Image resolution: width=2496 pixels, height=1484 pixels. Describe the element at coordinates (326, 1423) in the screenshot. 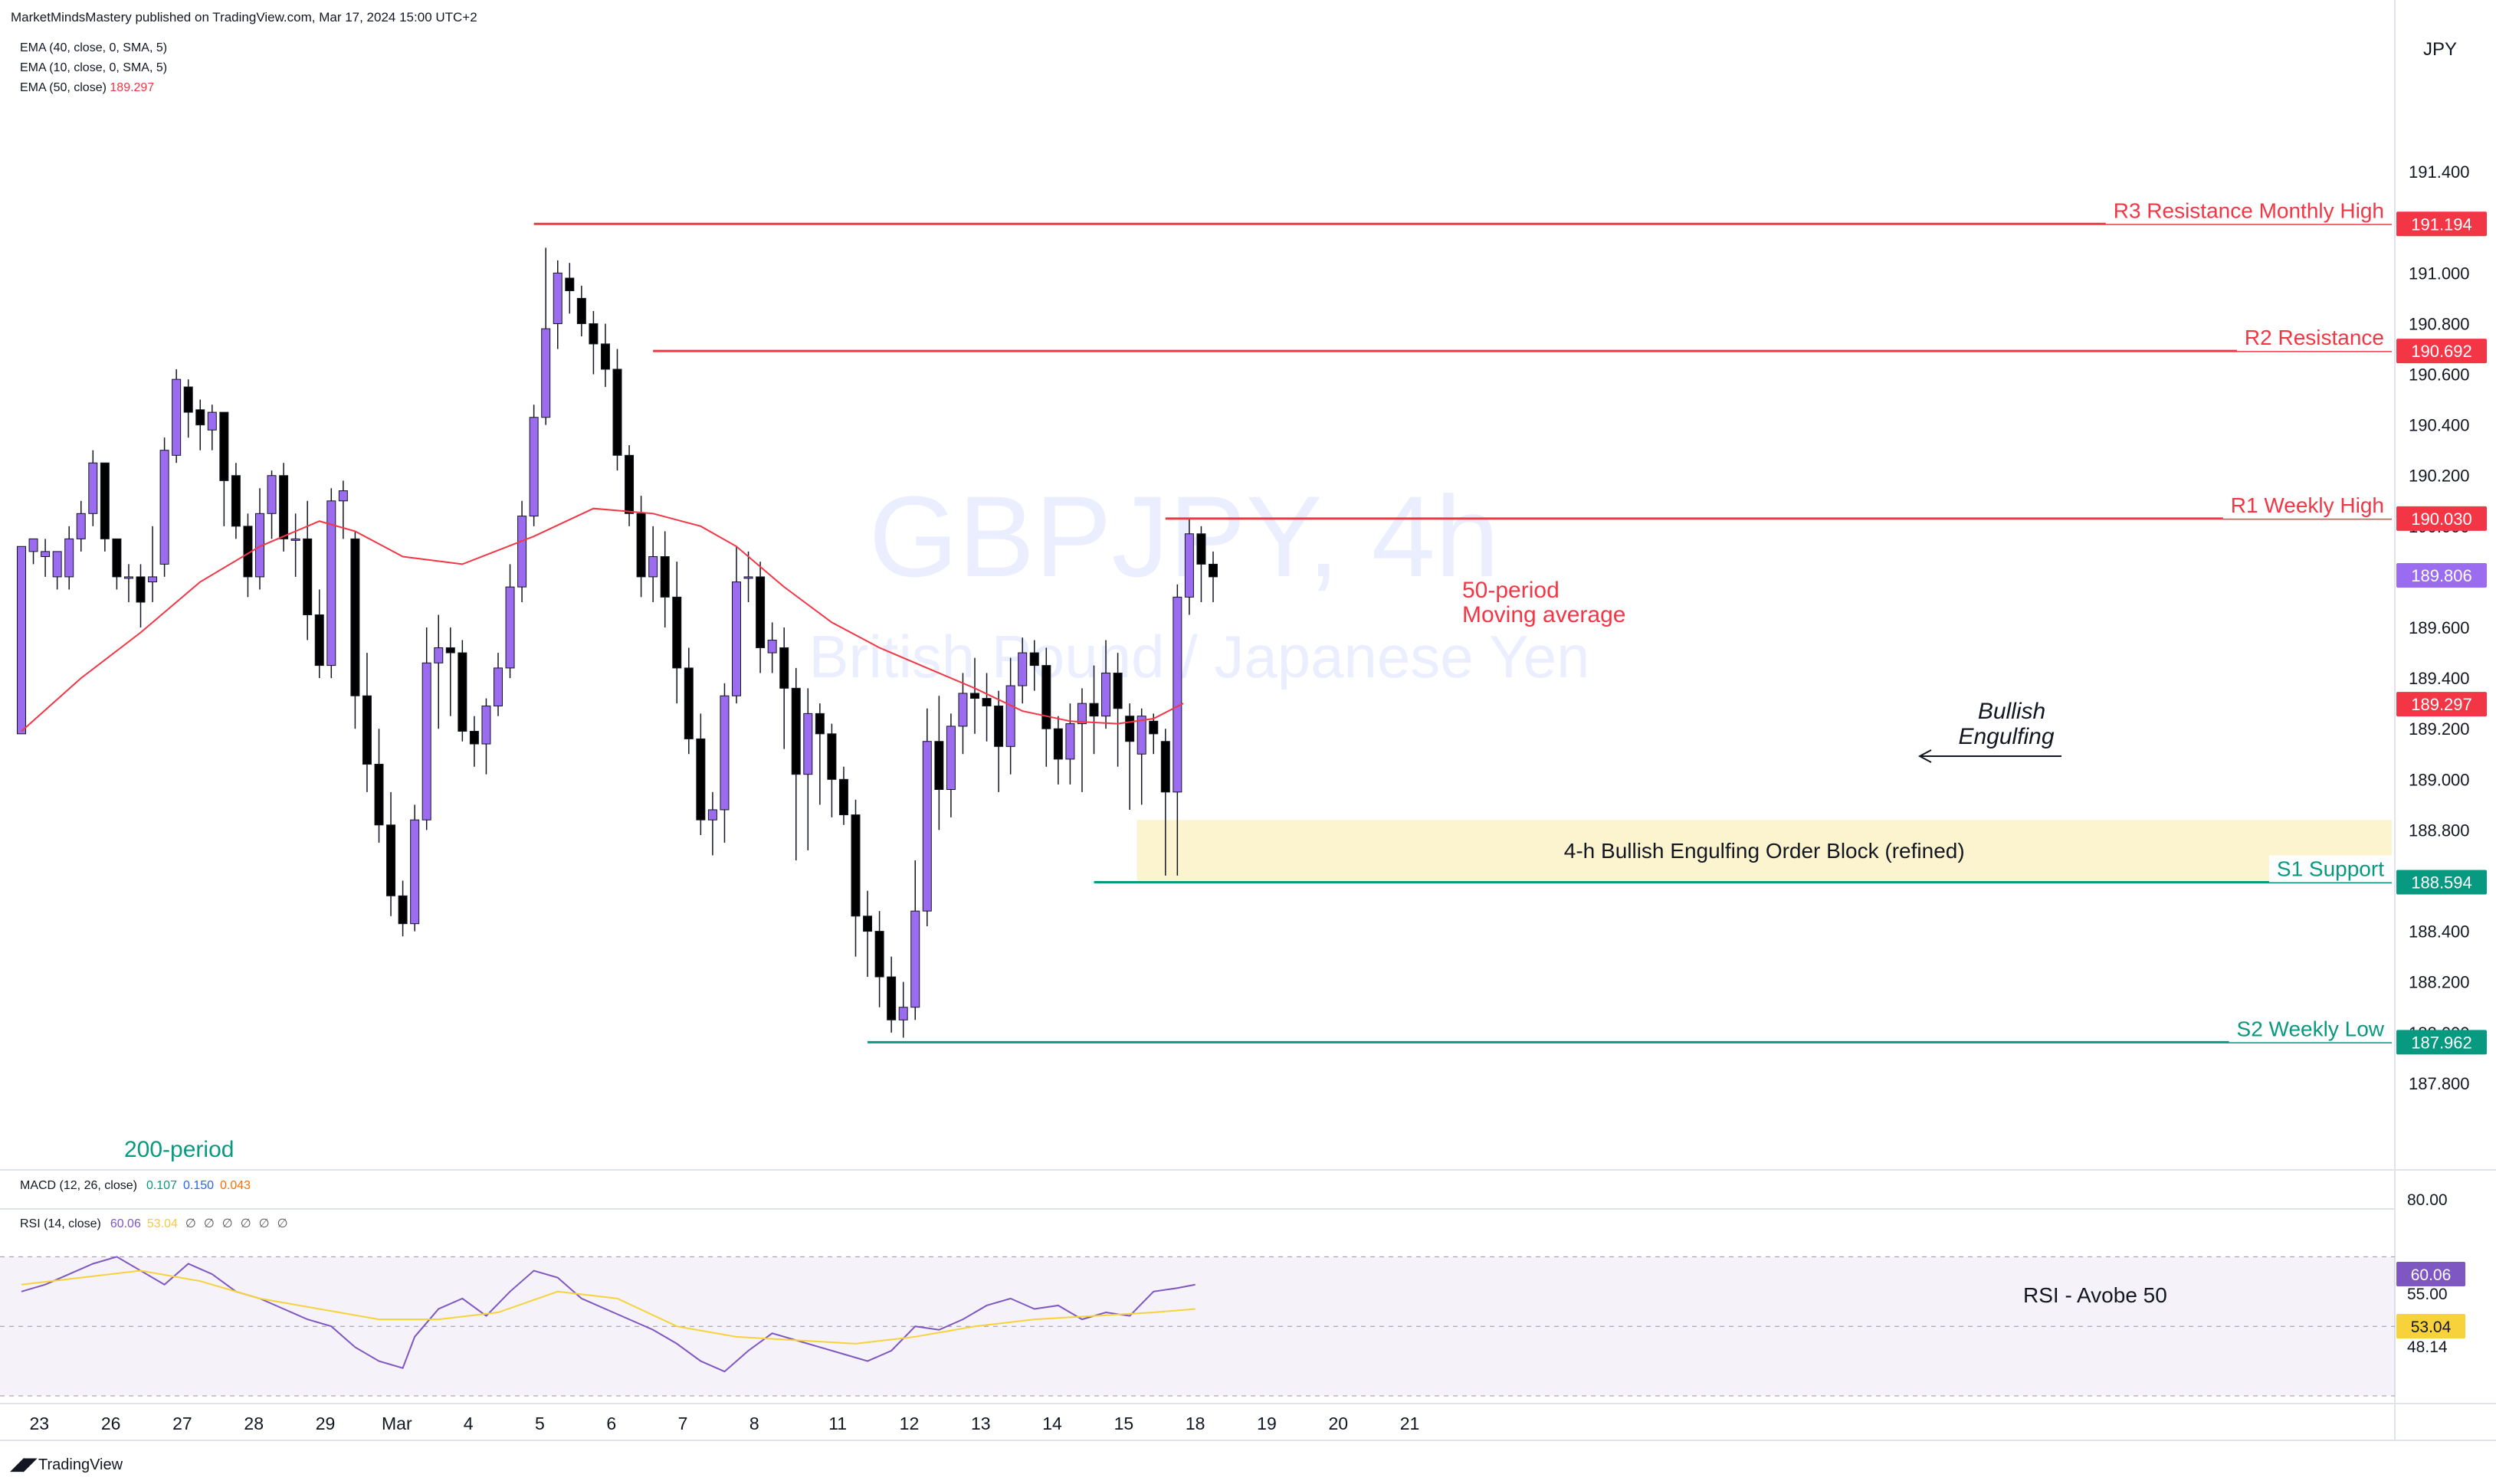

I see `time-tick-label: 29` at that location.